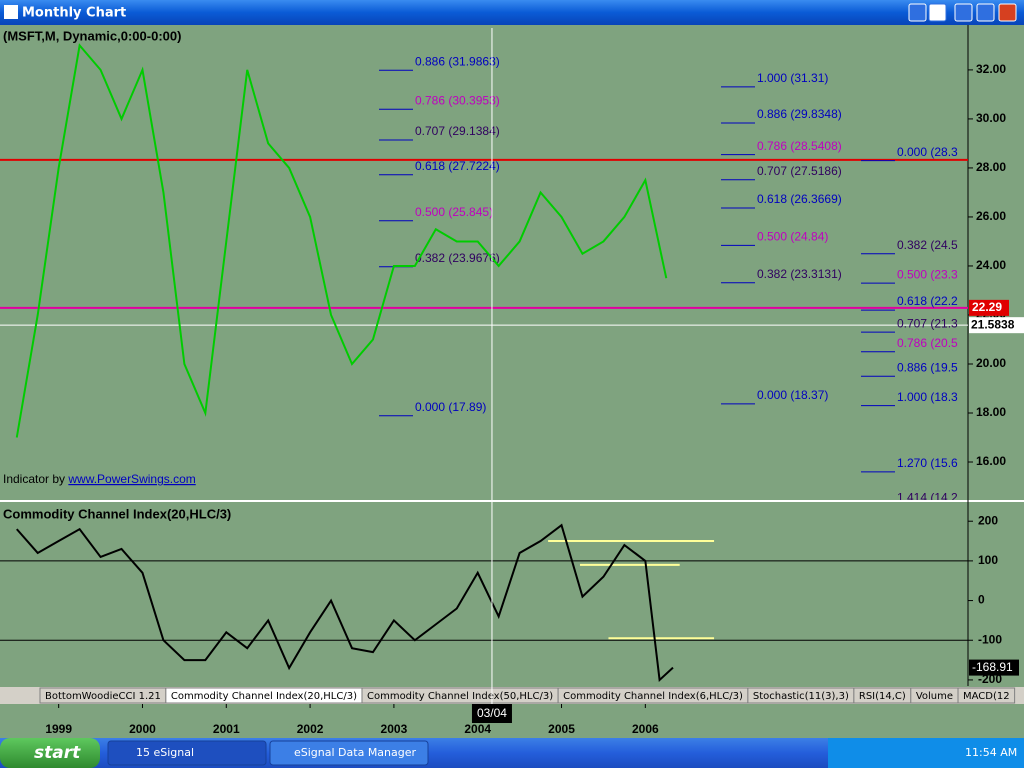  Describe the element at coordinates (991, 167) in the screenshot. I see `y-tick-label: 28.00` at that location.